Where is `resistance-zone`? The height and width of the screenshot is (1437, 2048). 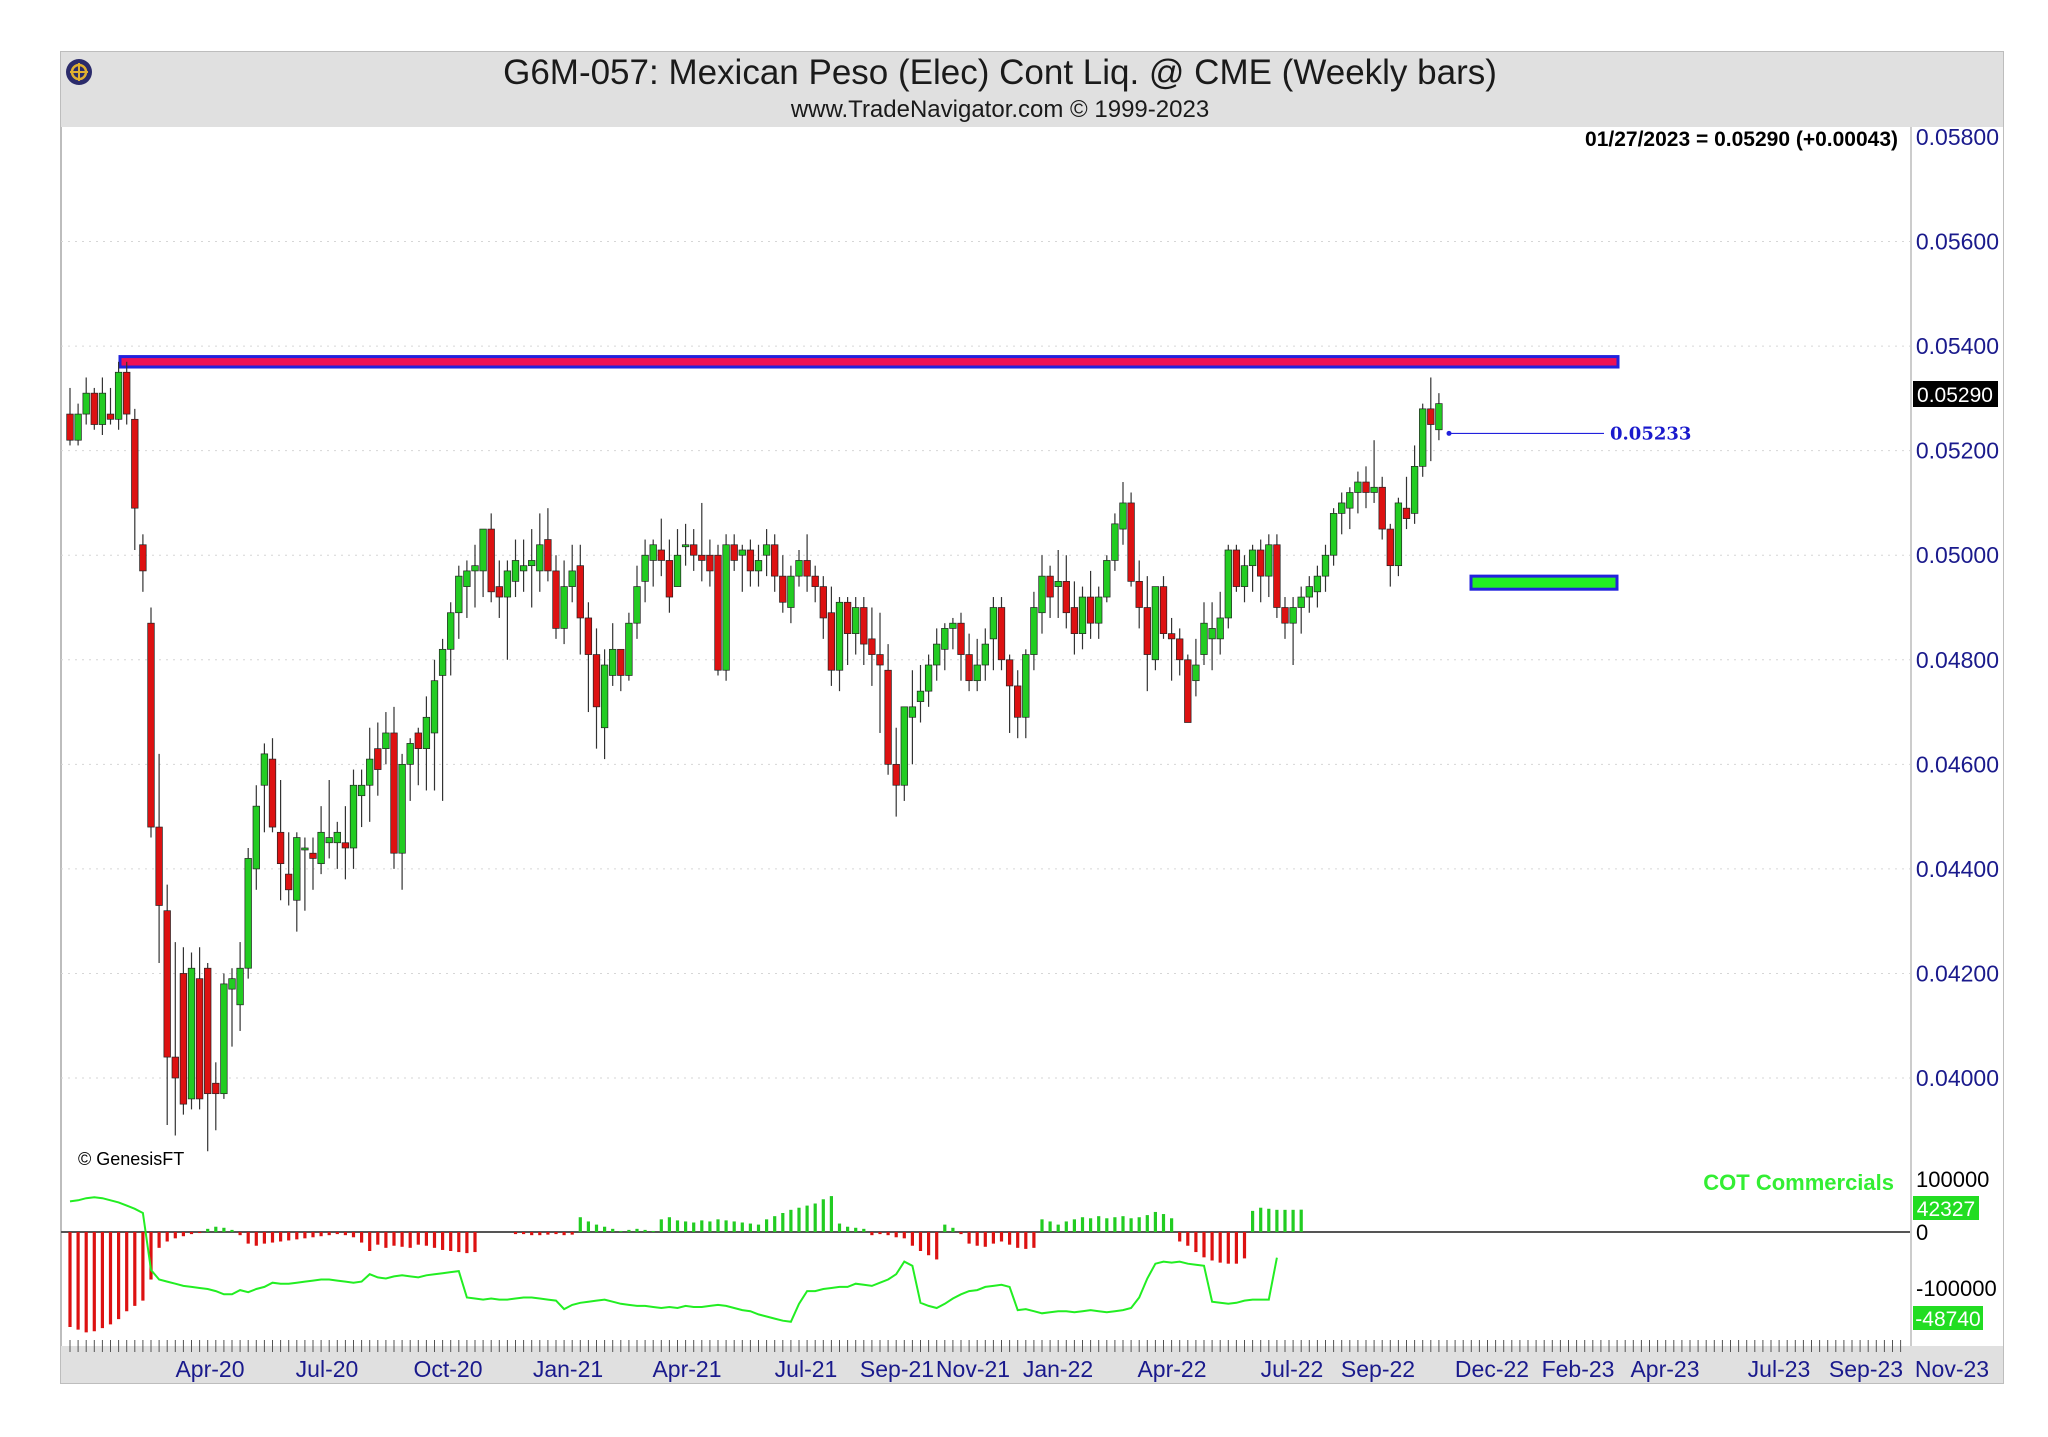
resistance-zone is located at coordinates (869, 362).